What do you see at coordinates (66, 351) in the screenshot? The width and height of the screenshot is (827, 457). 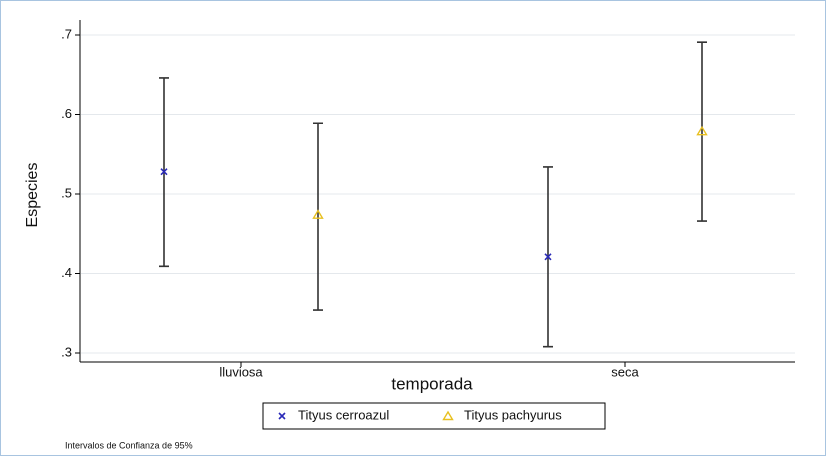 I see `y-tick-label: .3` at bounding box center [66, 351].